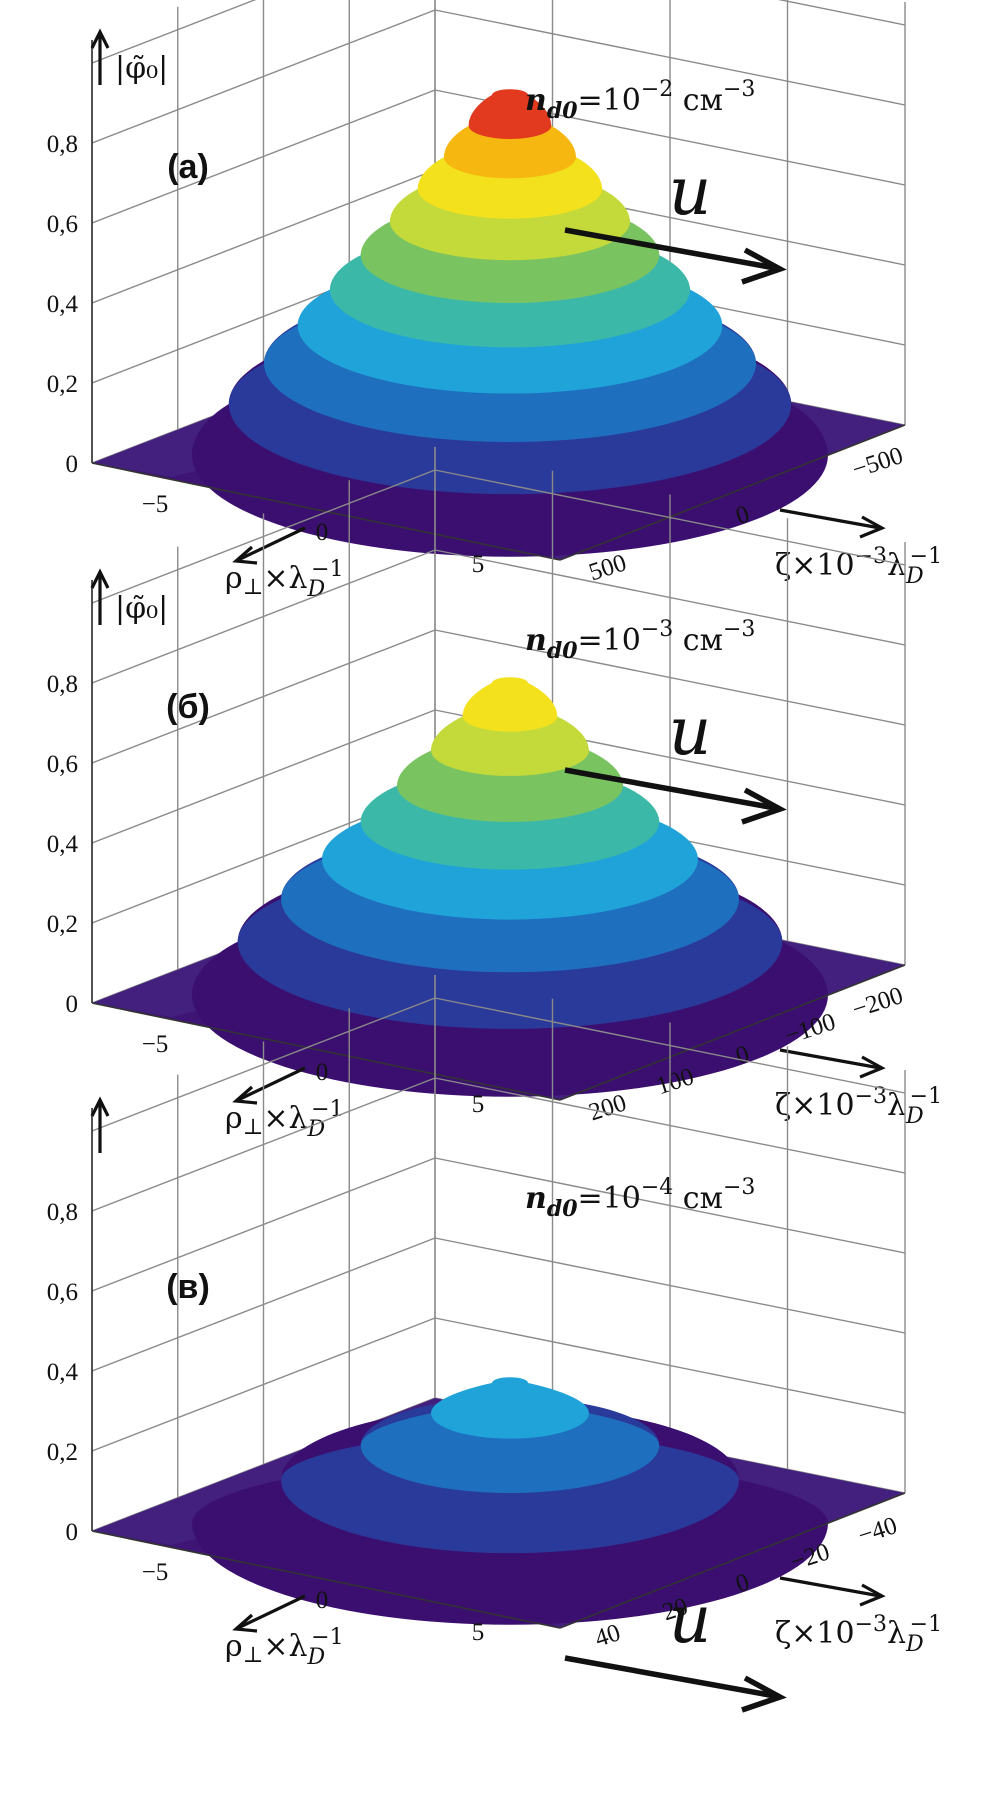  Describe the element at coordinates (926, 556) in the screenshot. I see `zeta-axis-title-part: −1` at that location.